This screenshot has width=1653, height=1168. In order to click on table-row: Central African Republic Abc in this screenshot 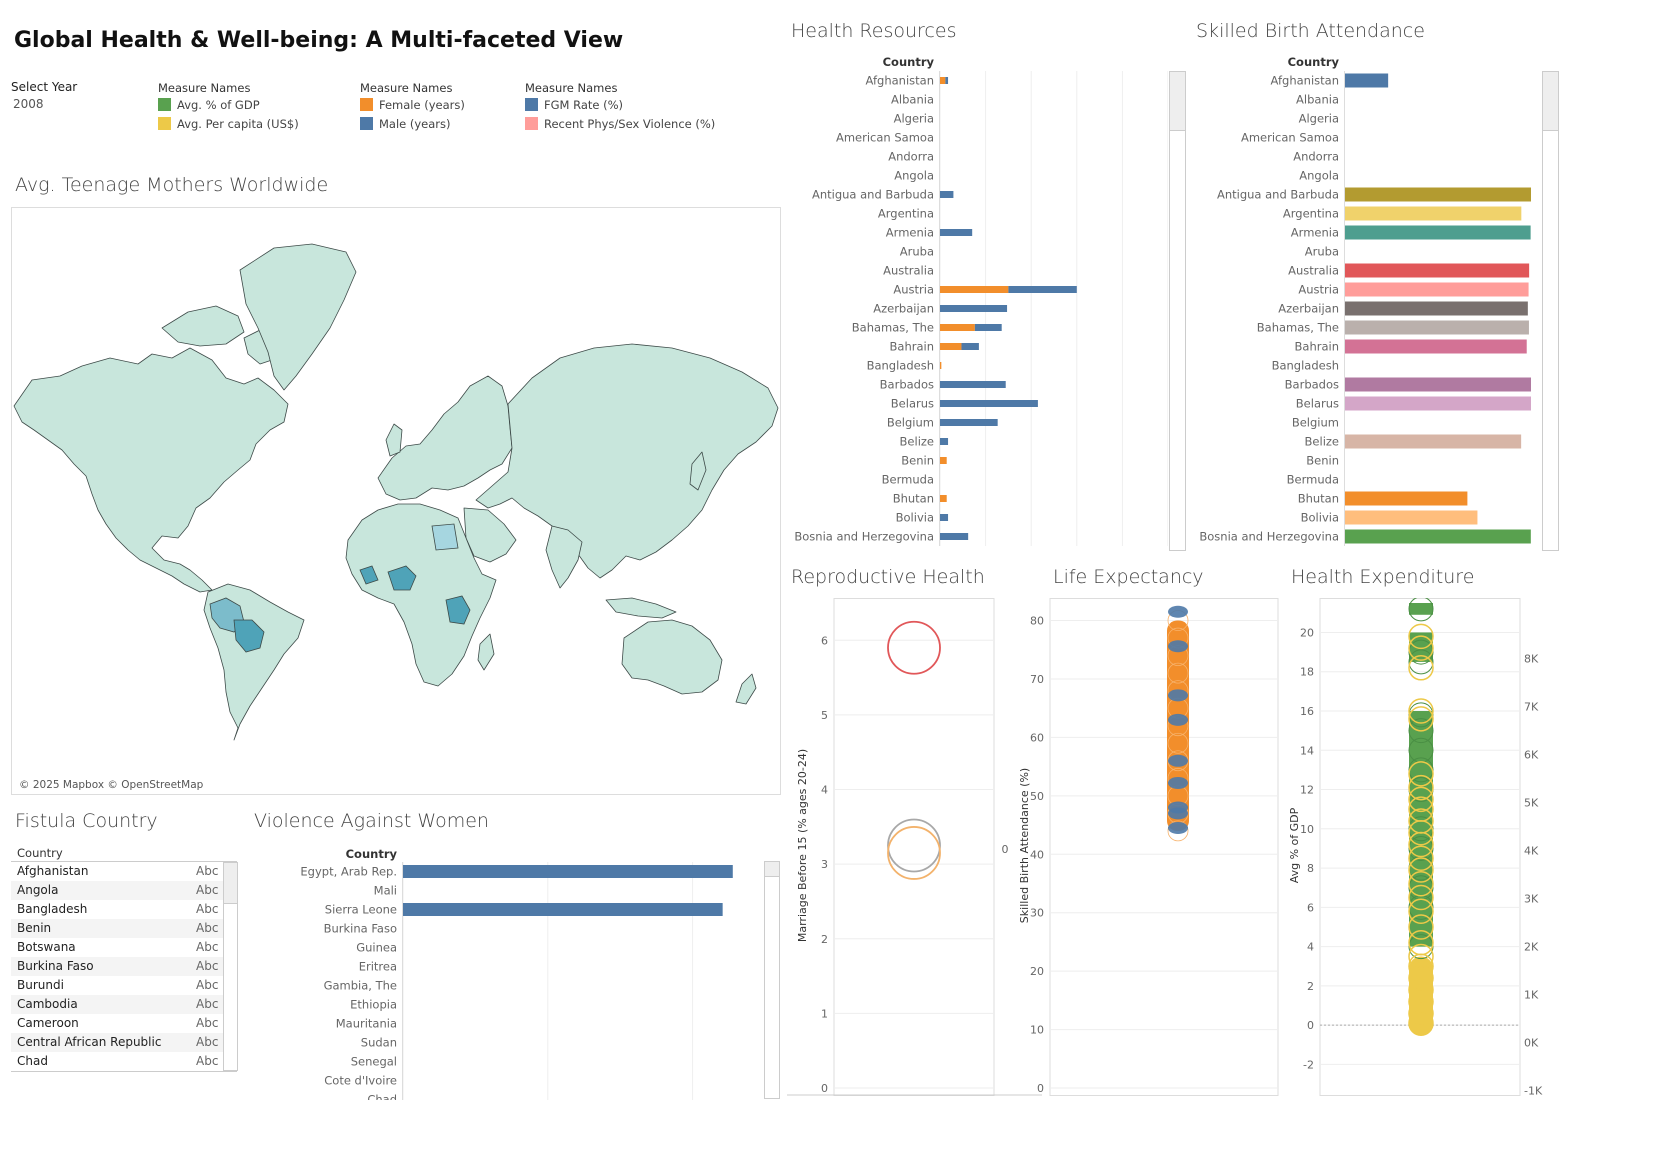, I will do `click(117, 1042)`.